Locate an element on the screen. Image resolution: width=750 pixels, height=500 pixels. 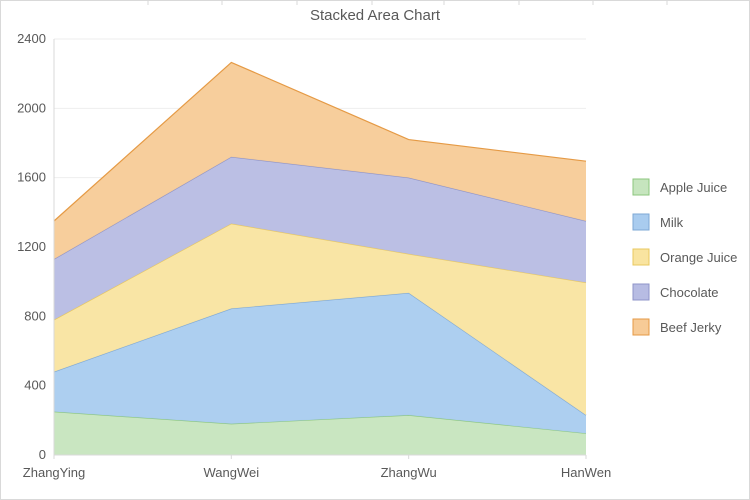
line-apple-juice is located at coordinates (320, 422).